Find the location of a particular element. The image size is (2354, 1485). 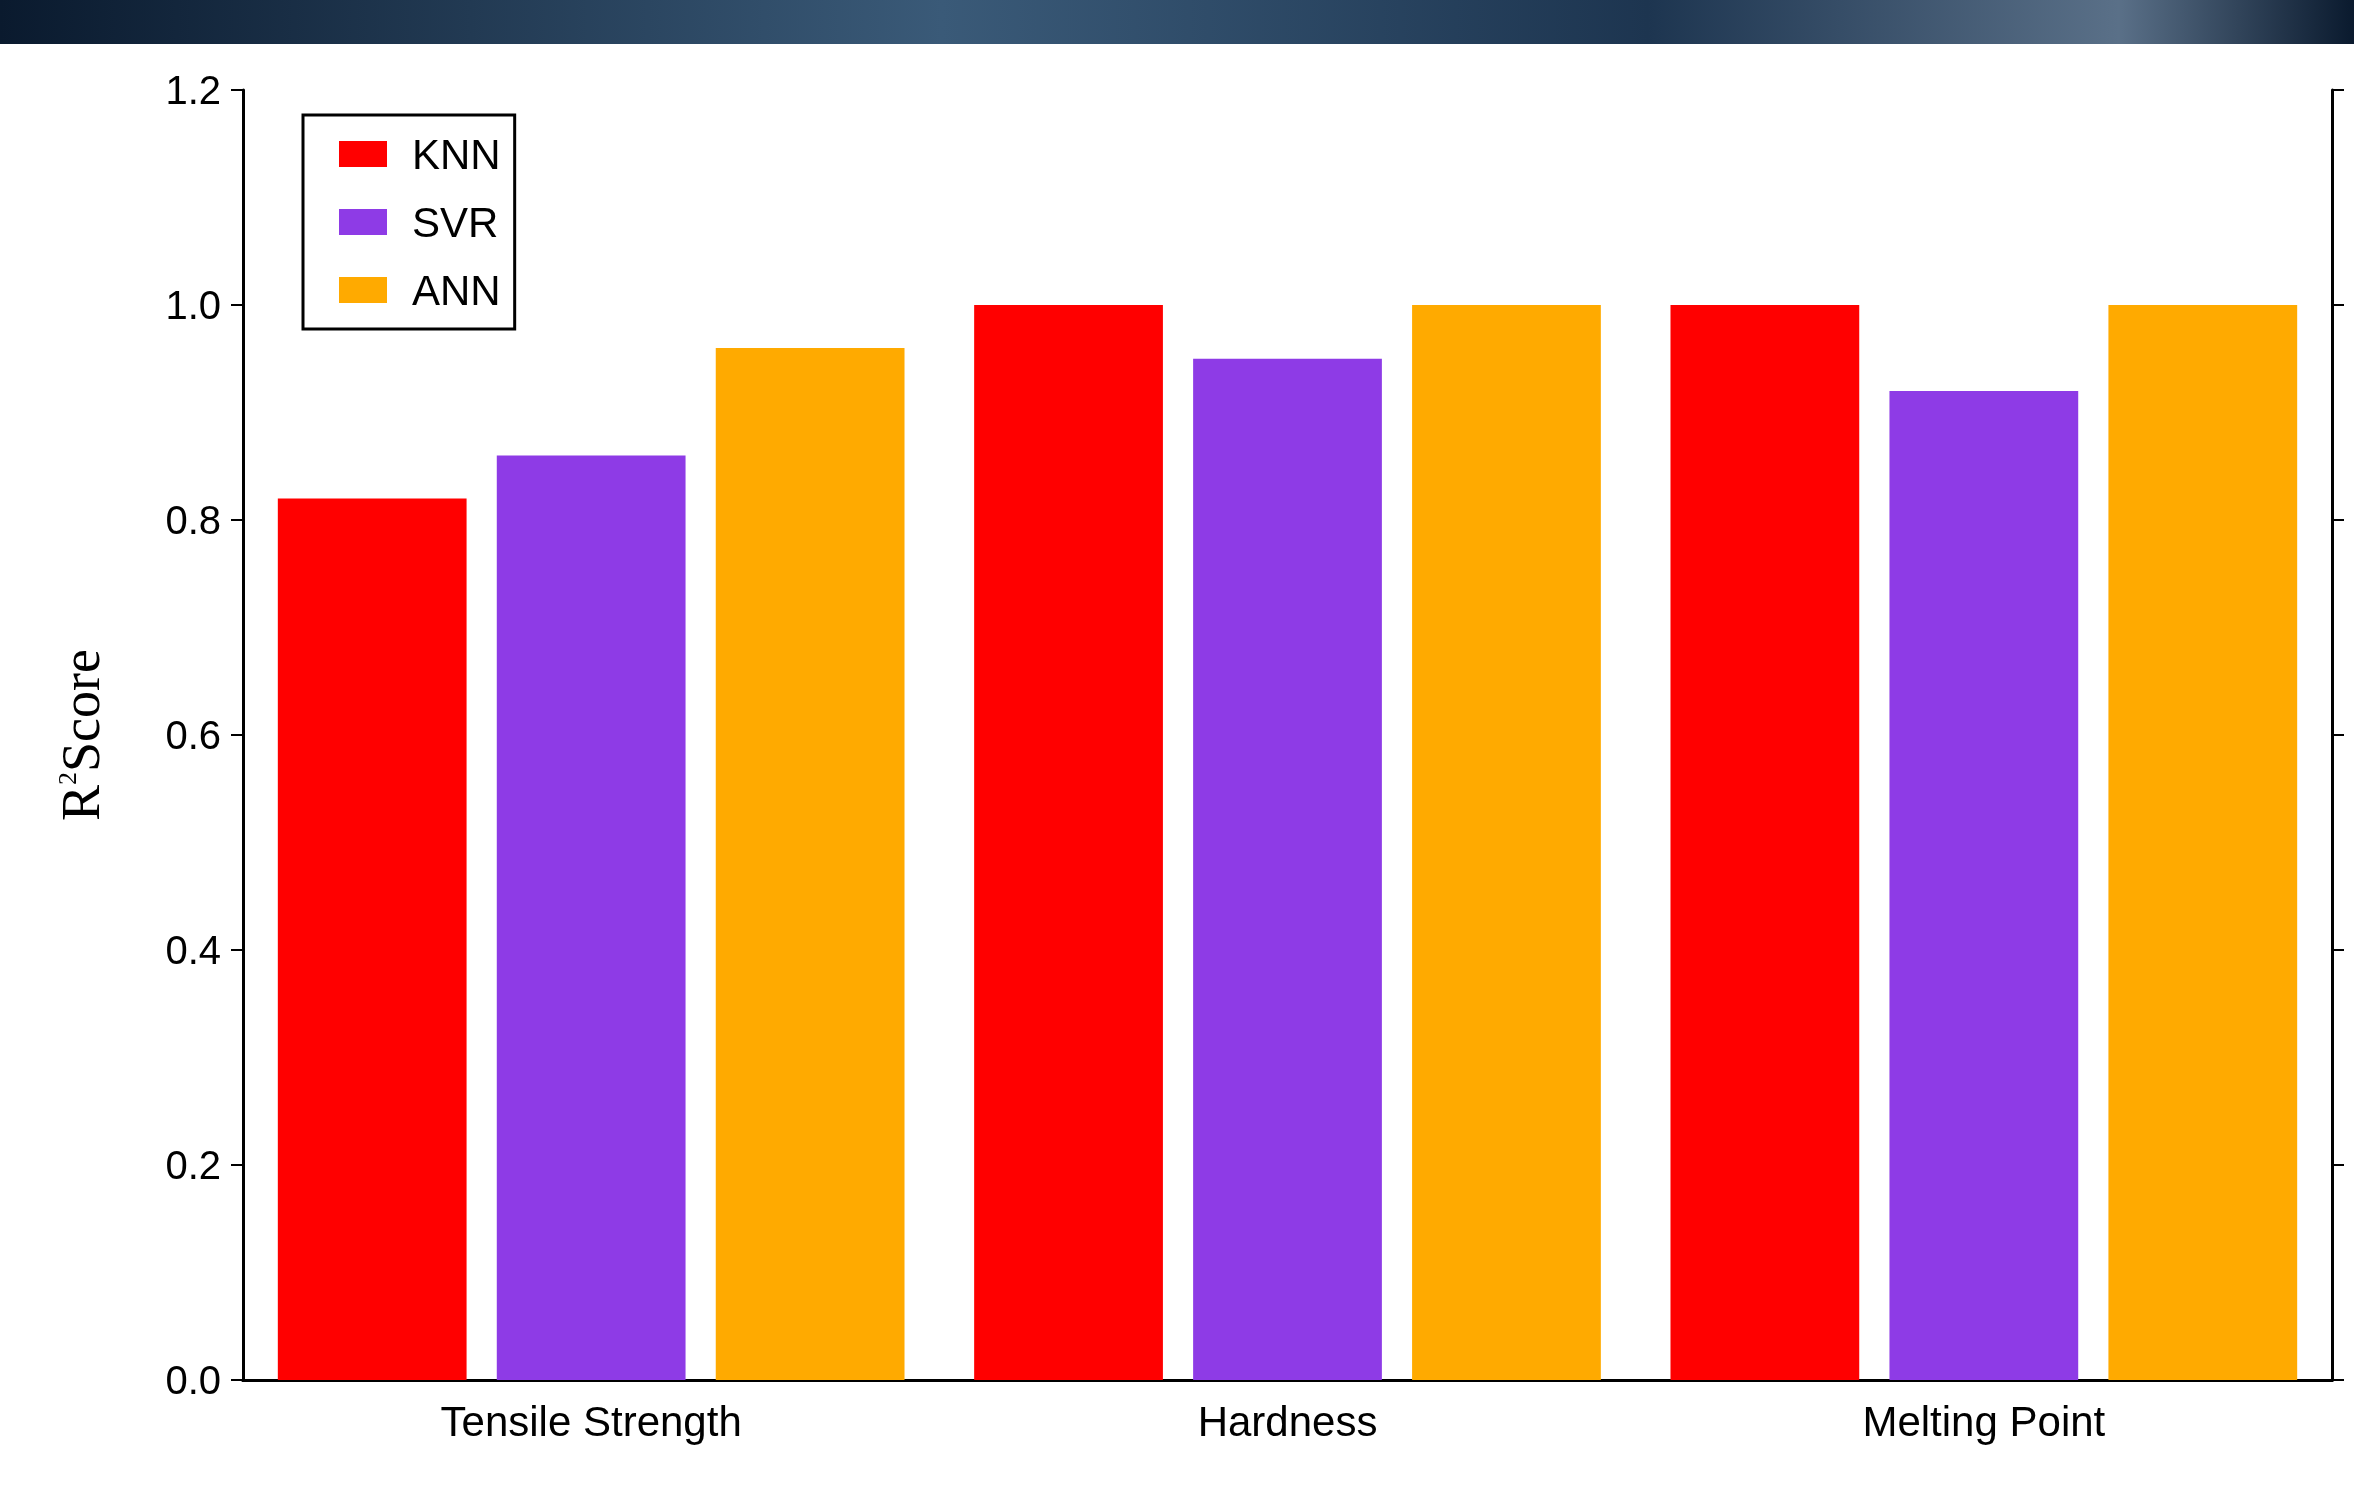

y-tick-label: 0.8 is located at coordinates (193, 520).